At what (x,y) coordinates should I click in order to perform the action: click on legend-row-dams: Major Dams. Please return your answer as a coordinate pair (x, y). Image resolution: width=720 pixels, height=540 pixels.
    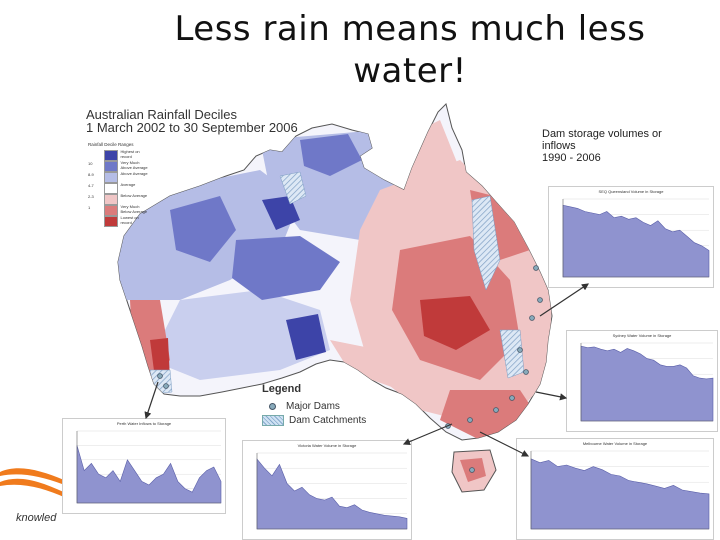
    Looking at the image, I should click on (317, 406).